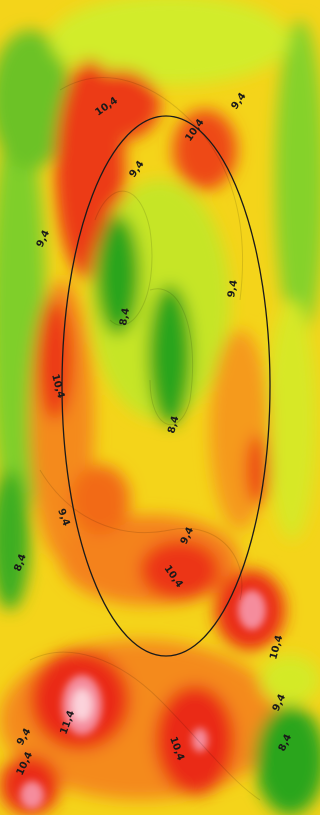  What do you see at coordinates (55, 360) in the screenshot?
I see `region-red-left` at bounding box center [55, 360].